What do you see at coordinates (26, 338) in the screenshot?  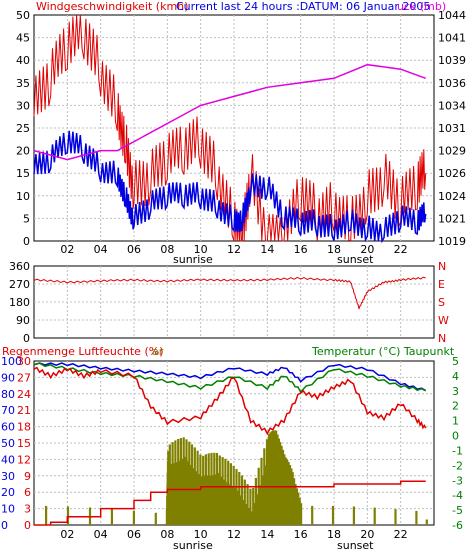 I see `direction-y-tick-label: 0` at bounding box center [26, 338].